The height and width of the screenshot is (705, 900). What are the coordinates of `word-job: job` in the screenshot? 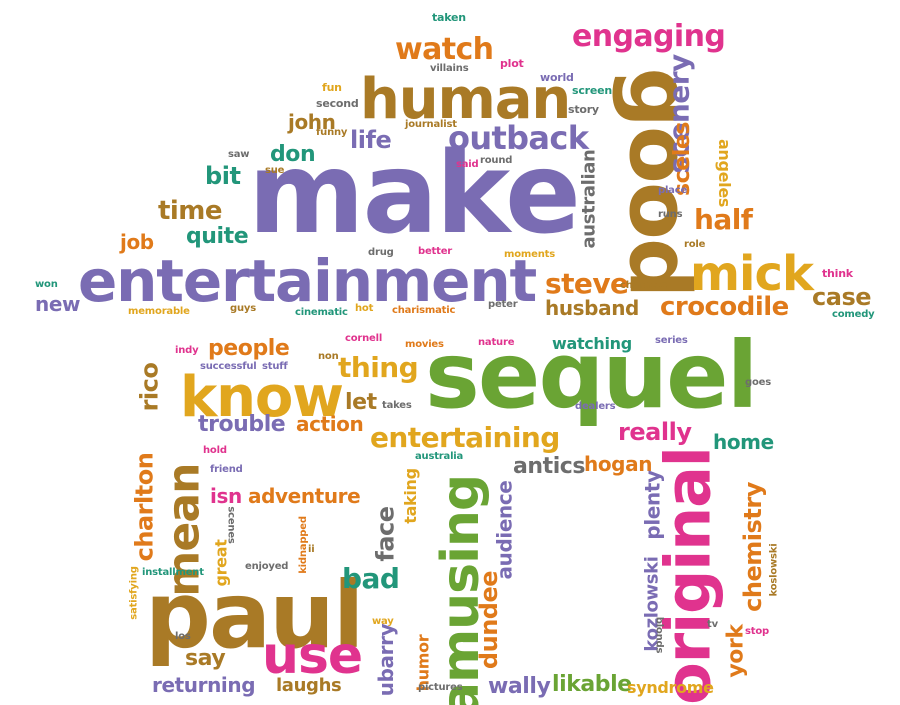 It's located at (137, 242).